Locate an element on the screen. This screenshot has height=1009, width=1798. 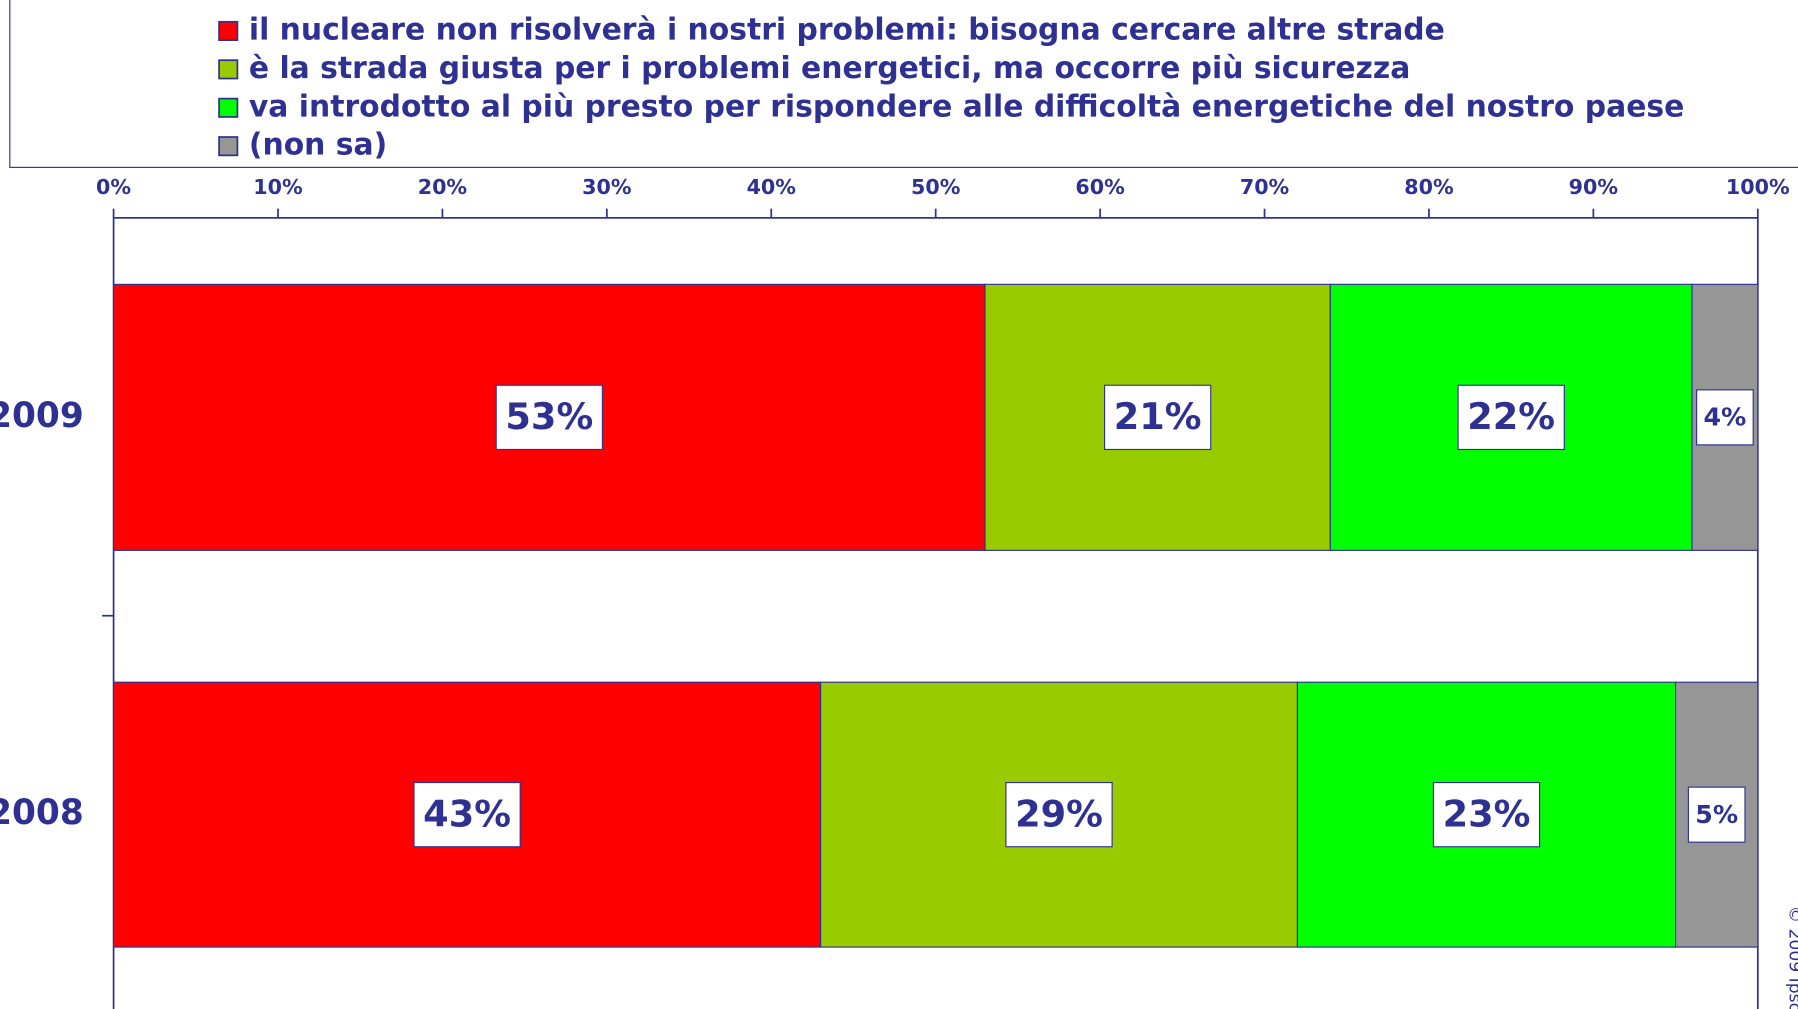
x-tick-label: 50% is located at coordinates (936, 187).